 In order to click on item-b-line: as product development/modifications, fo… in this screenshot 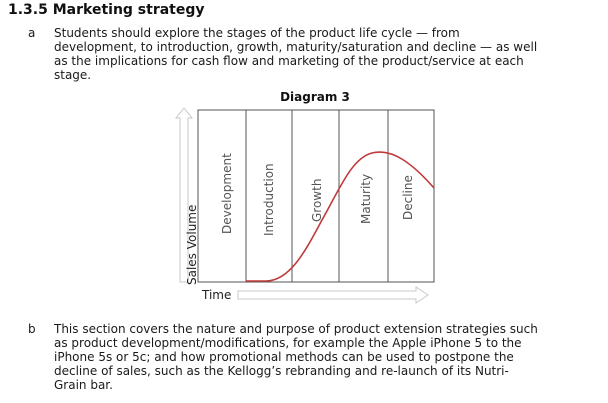, I will do `click(288, 343)`.